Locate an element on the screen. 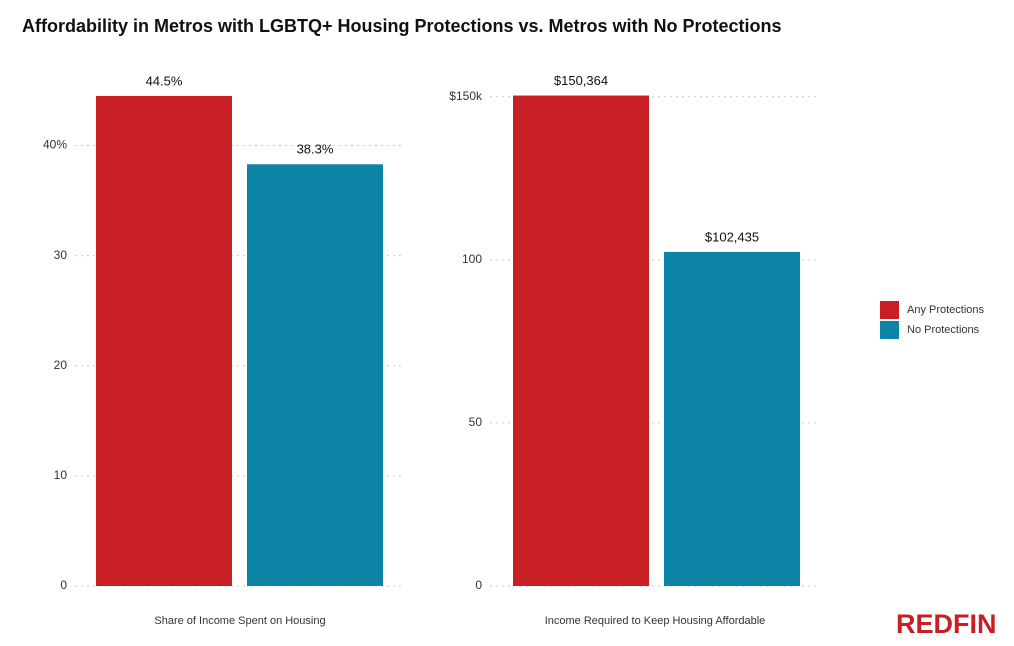 Image resolution: width=1014 pixels, height=646 pixels. x-axis-label: Share of Income Spent on Housing is located at coordinates (239, 621).